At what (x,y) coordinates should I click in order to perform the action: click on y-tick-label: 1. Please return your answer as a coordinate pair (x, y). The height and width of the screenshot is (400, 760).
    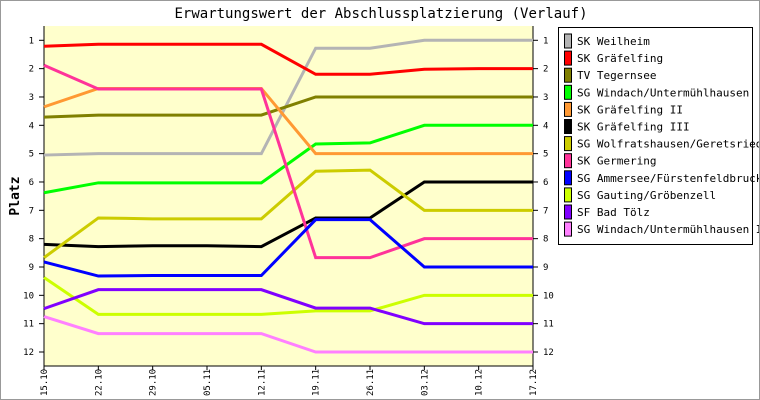
    Looking at the image, I should click on (31, 41).